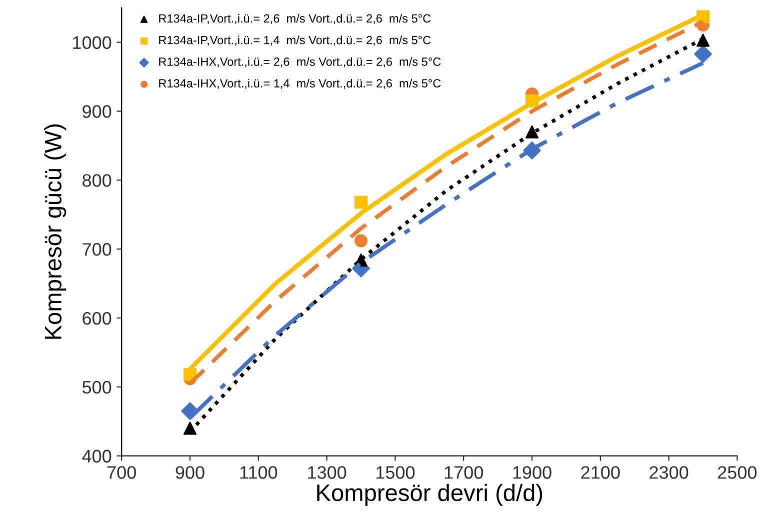 The image size is (760, 521). I want to click on x-tick-label: 1700, so click(463, 472).